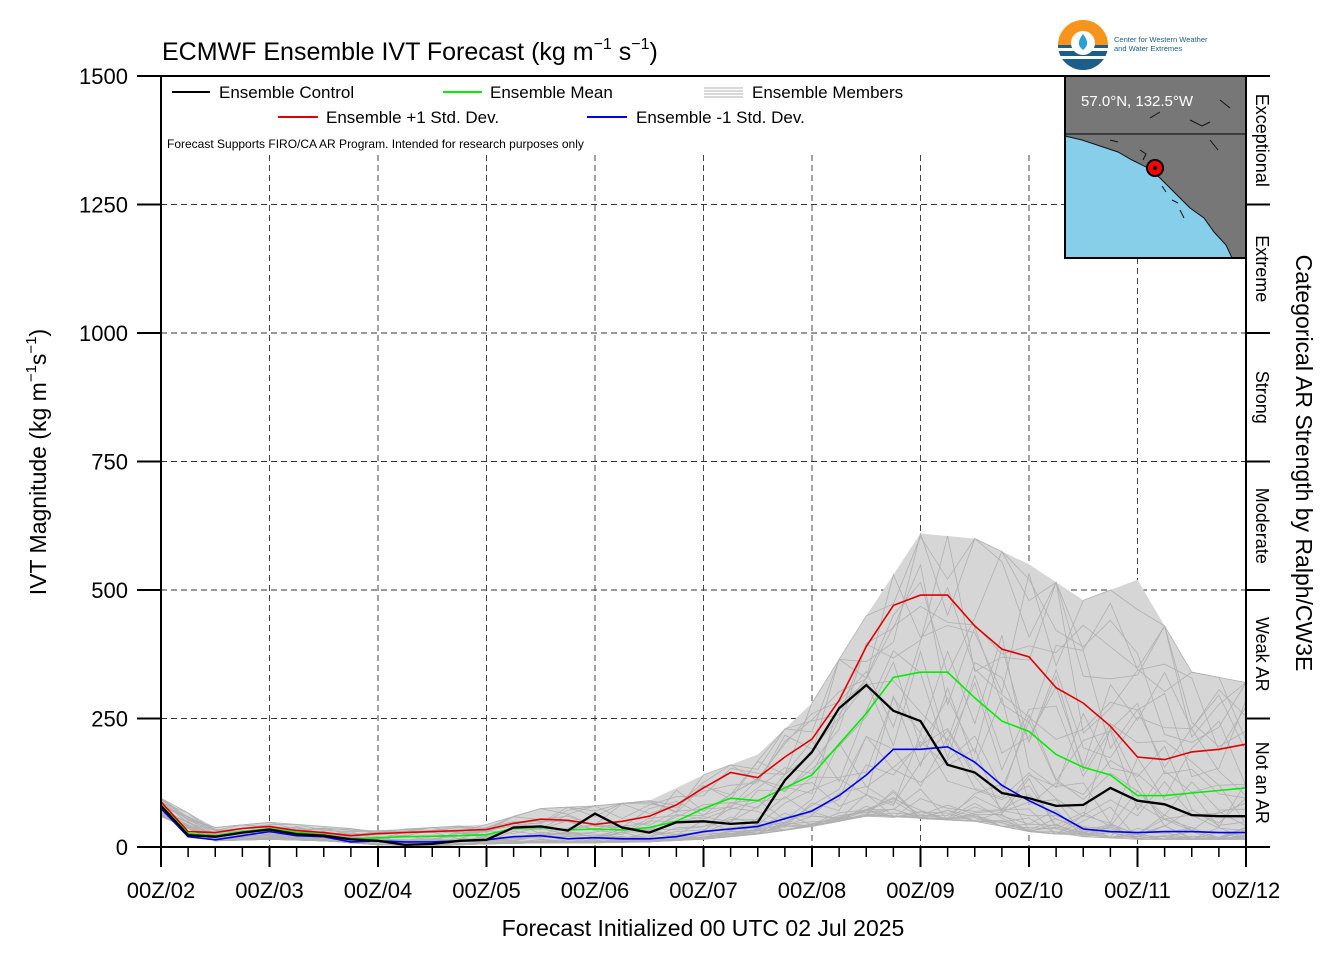 This screenshot has width=1336, height=962. Describe the element at coordinates (703, 928) in the screenshot. I see `x-axis-label: Forecast Initialized 00 UTC 02 Jul 2025` at that location.